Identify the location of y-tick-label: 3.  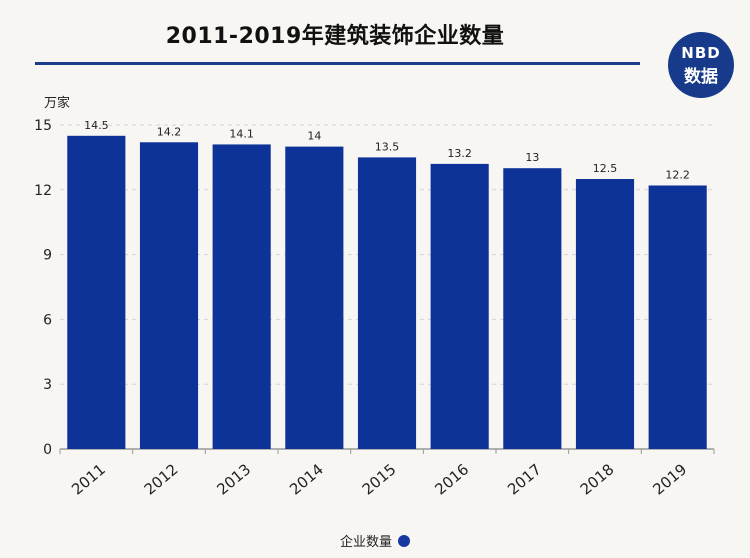
(47, 385).